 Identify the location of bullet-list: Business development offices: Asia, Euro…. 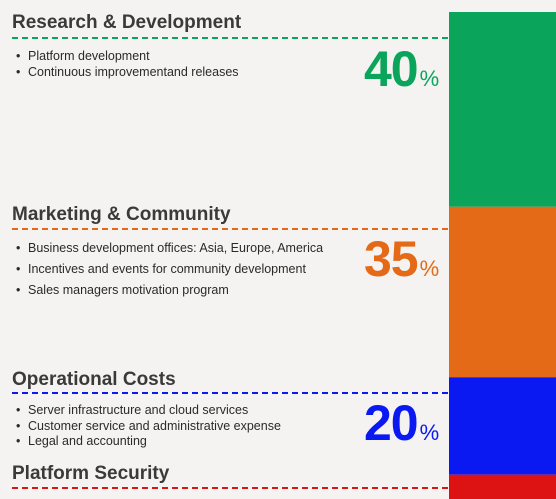
(168, 269).